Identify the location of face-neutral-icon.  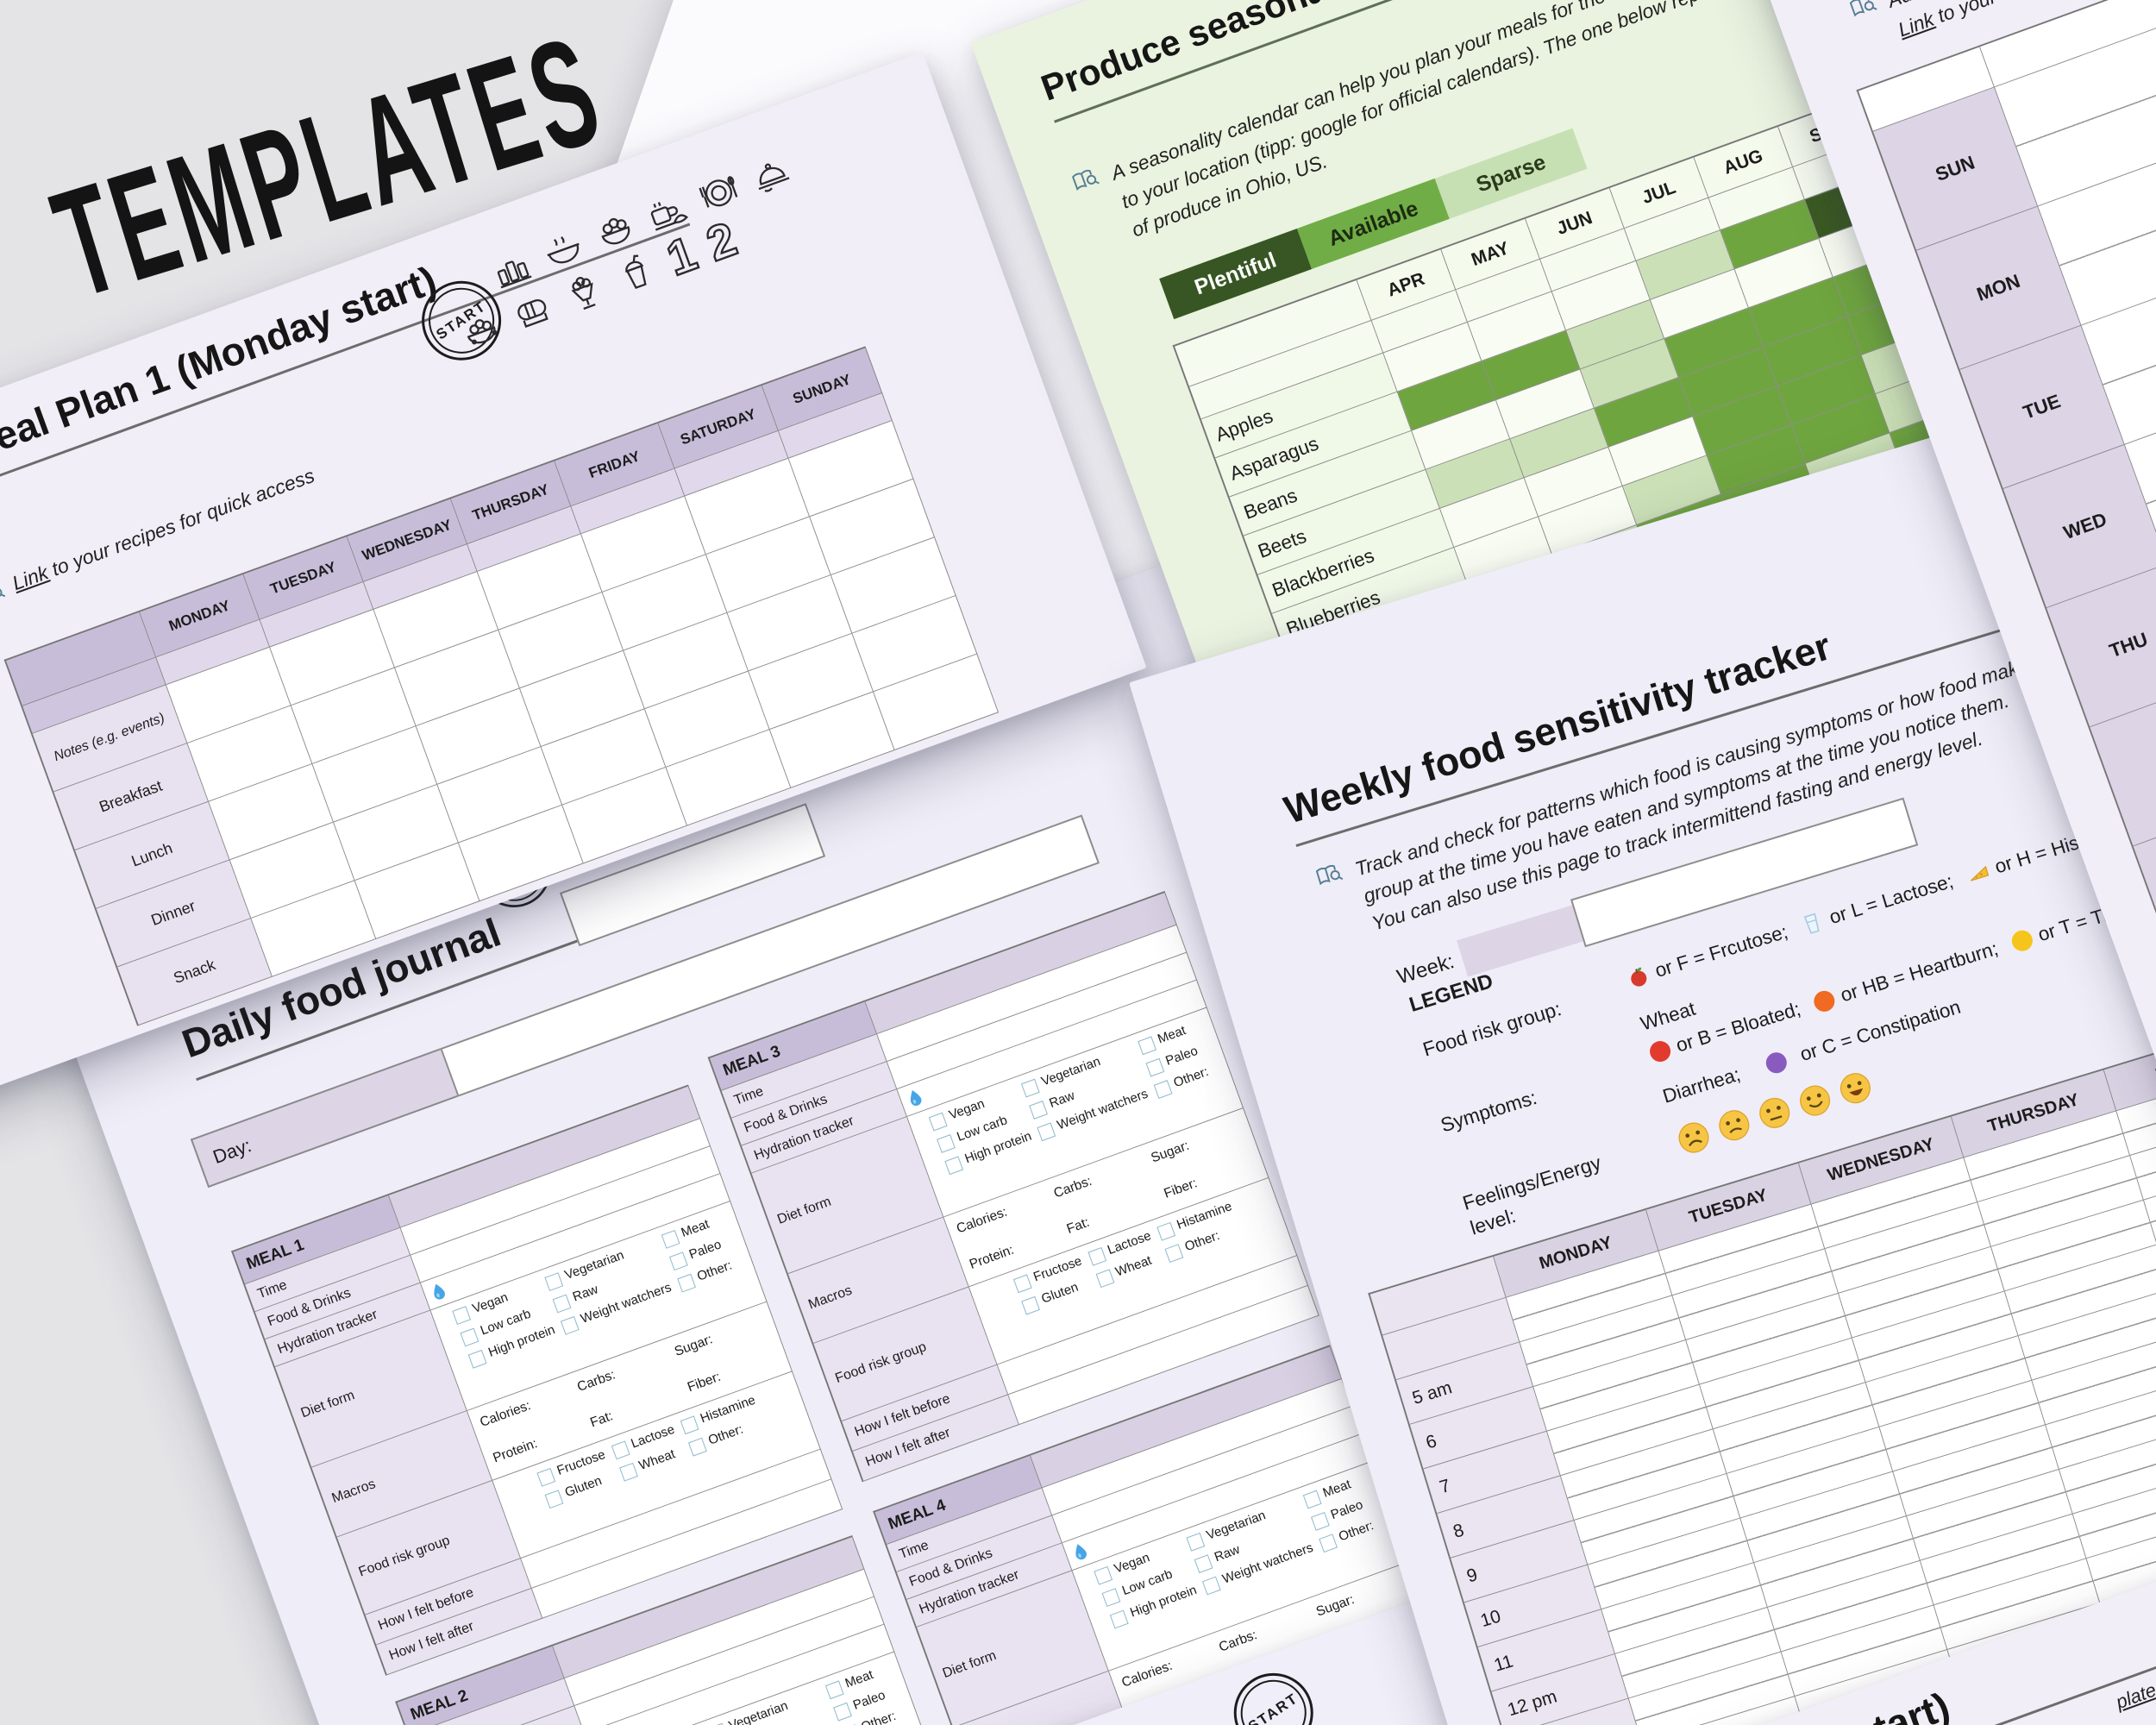
(1775, 1113).